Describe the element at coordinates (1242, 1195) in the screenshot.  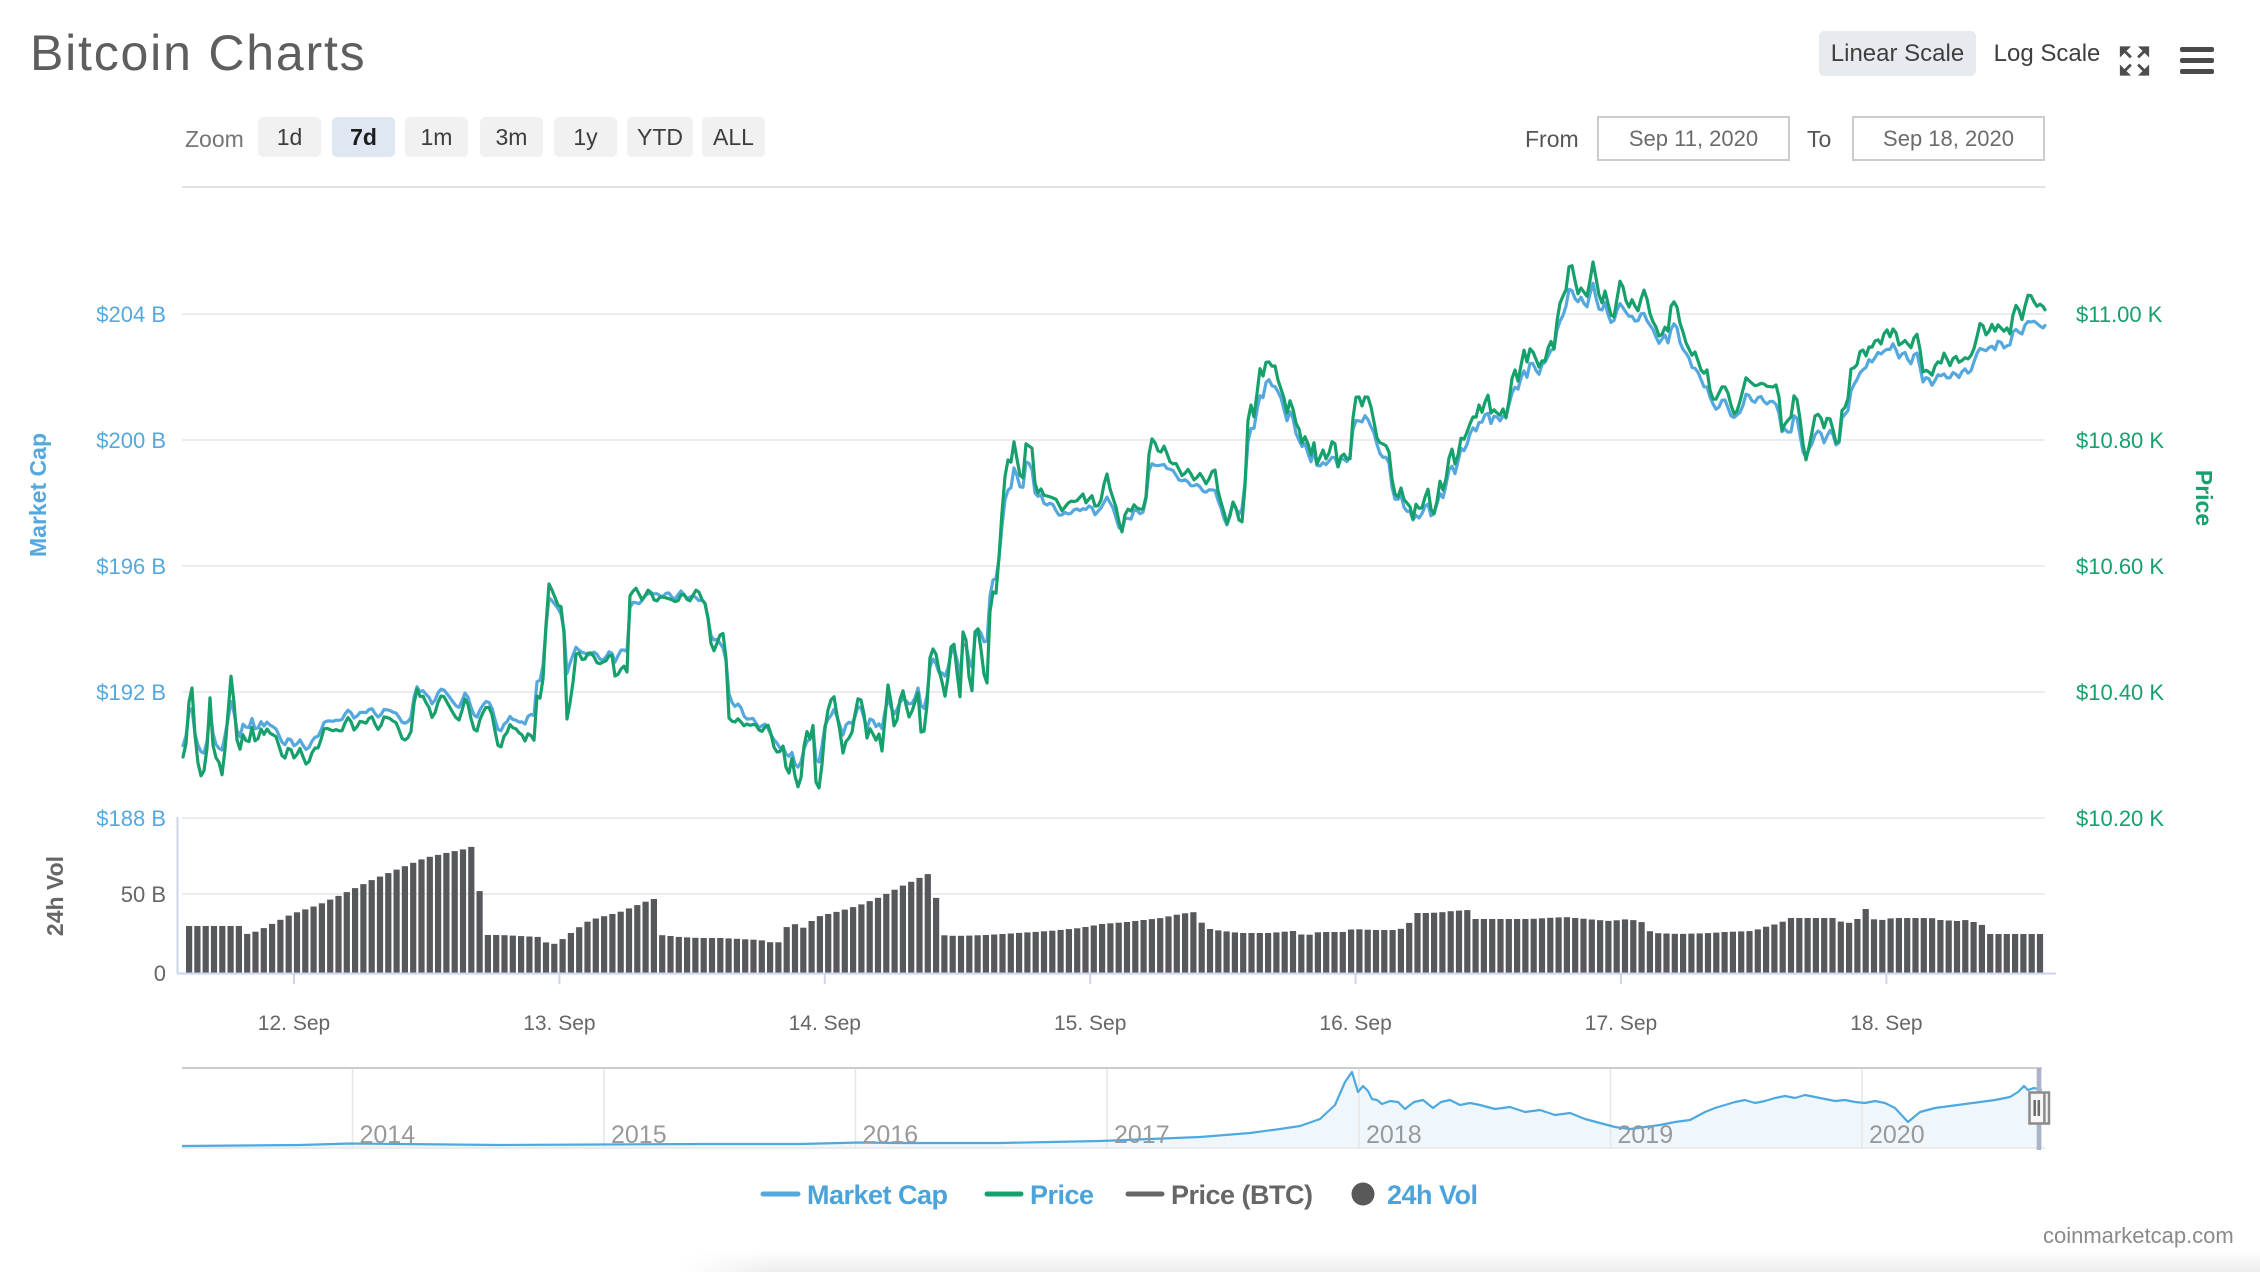
I see `svg-text: Price (BTC)` at that location.